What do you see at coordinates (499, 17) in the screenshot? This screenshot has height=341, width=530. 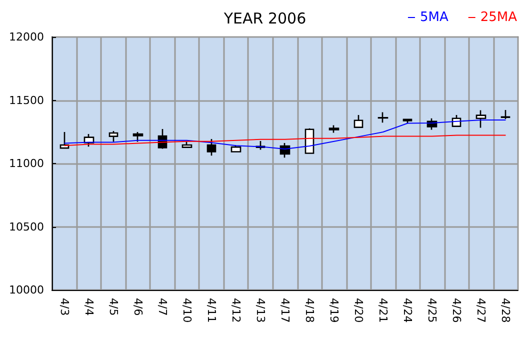 I see `legend-label: 25MA` at bounding box center [499, 17].